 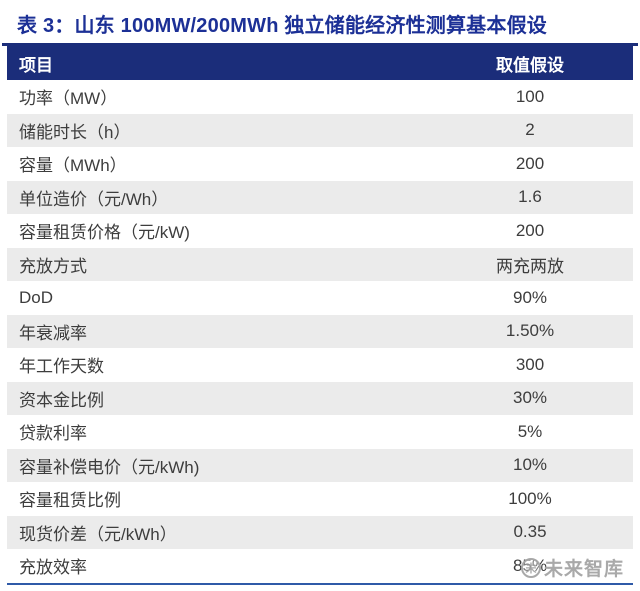 I want to click on title-divider, so click(x=320, y=44).